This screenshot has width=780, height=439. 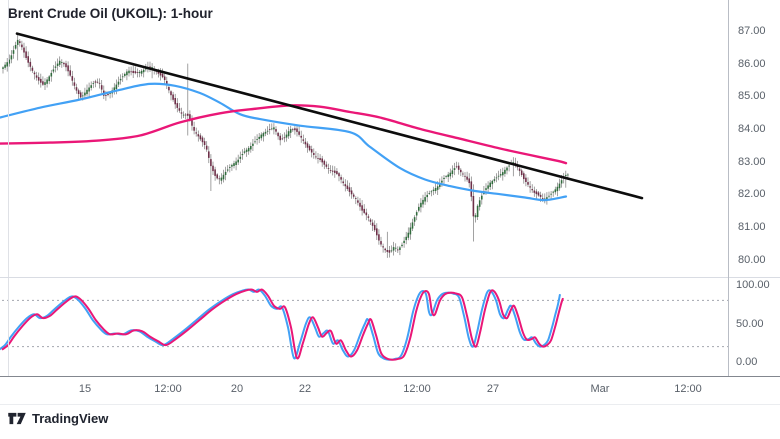 I want to click on price-axis-label: 82.00, so click(x=752, y=194).